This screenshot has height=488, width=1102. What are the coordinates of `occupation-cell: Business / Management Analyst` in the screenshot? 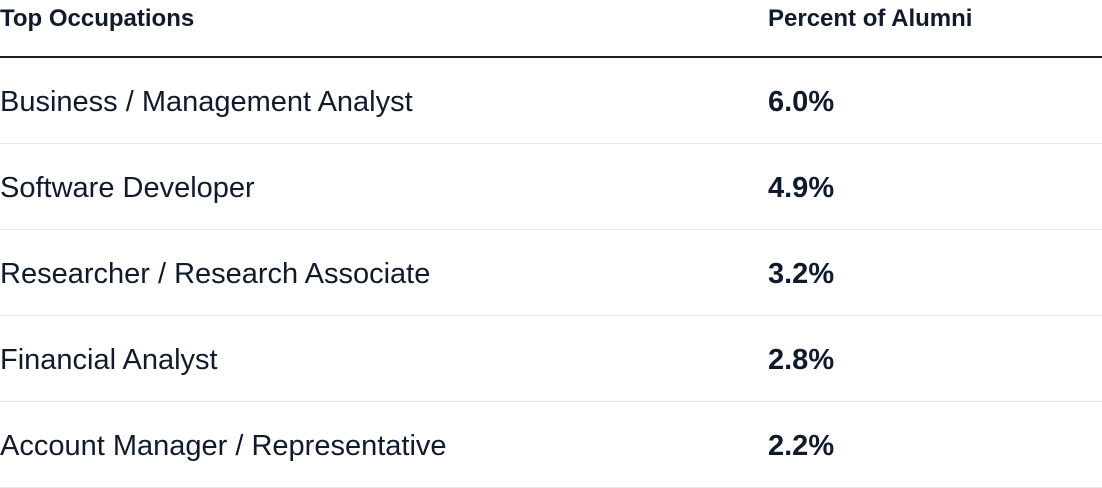 It's located at (206, 102).